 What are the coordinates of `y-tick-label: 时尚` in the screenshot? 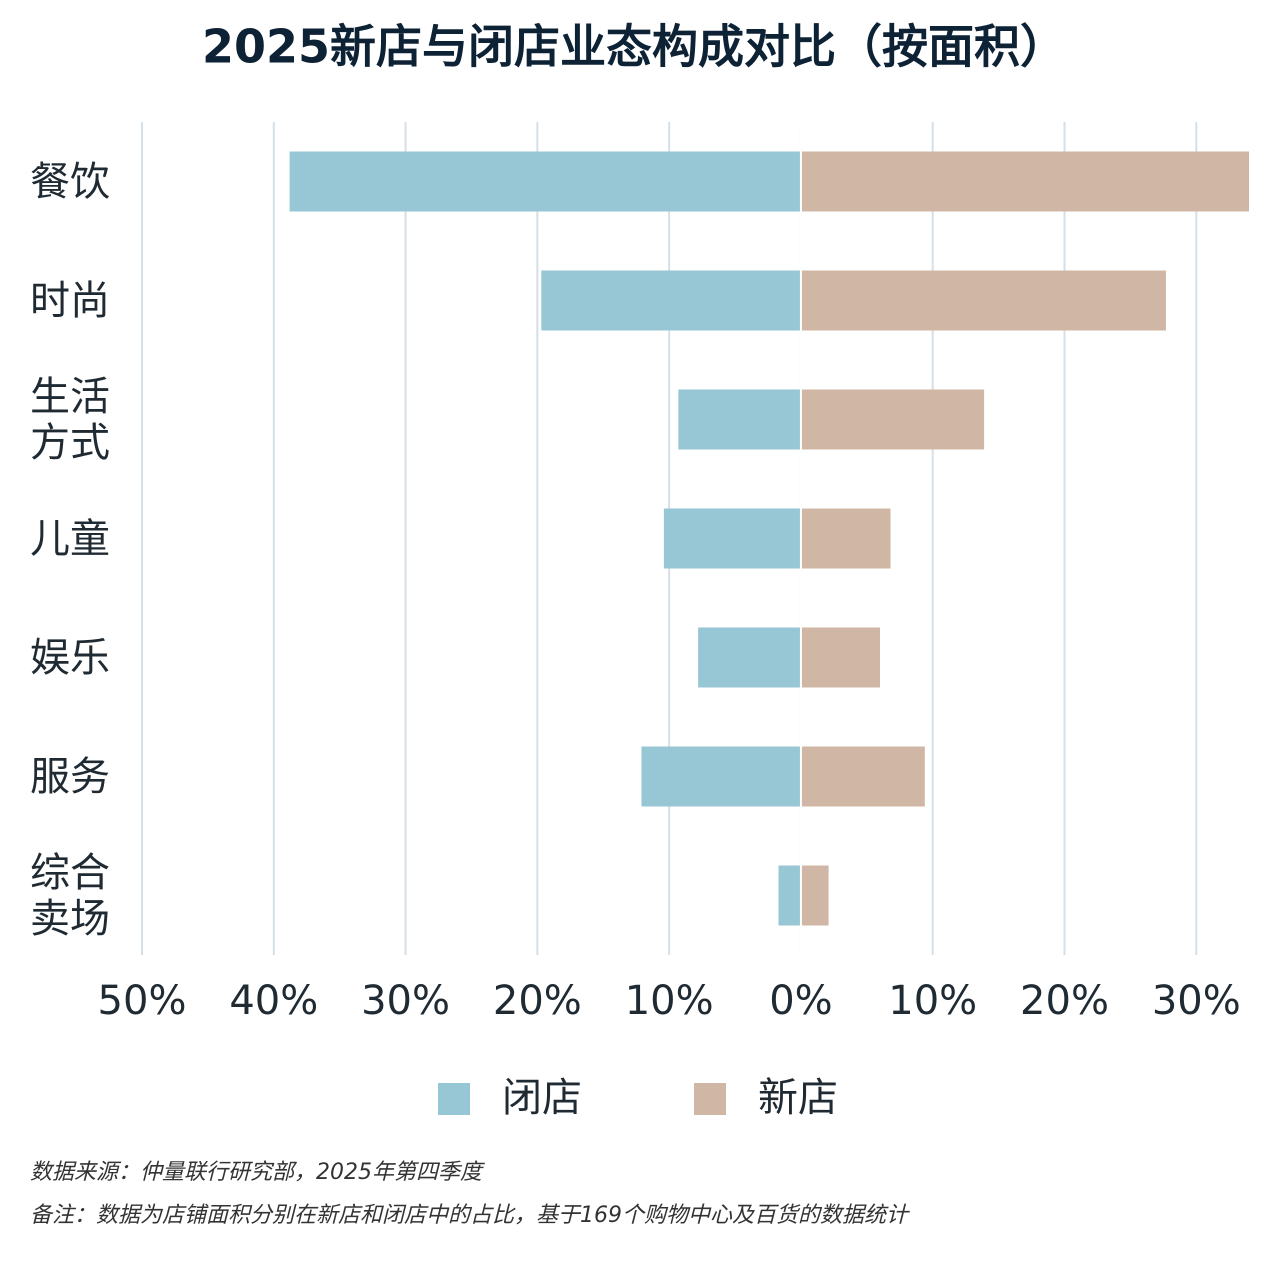 It's located at (70, 300).